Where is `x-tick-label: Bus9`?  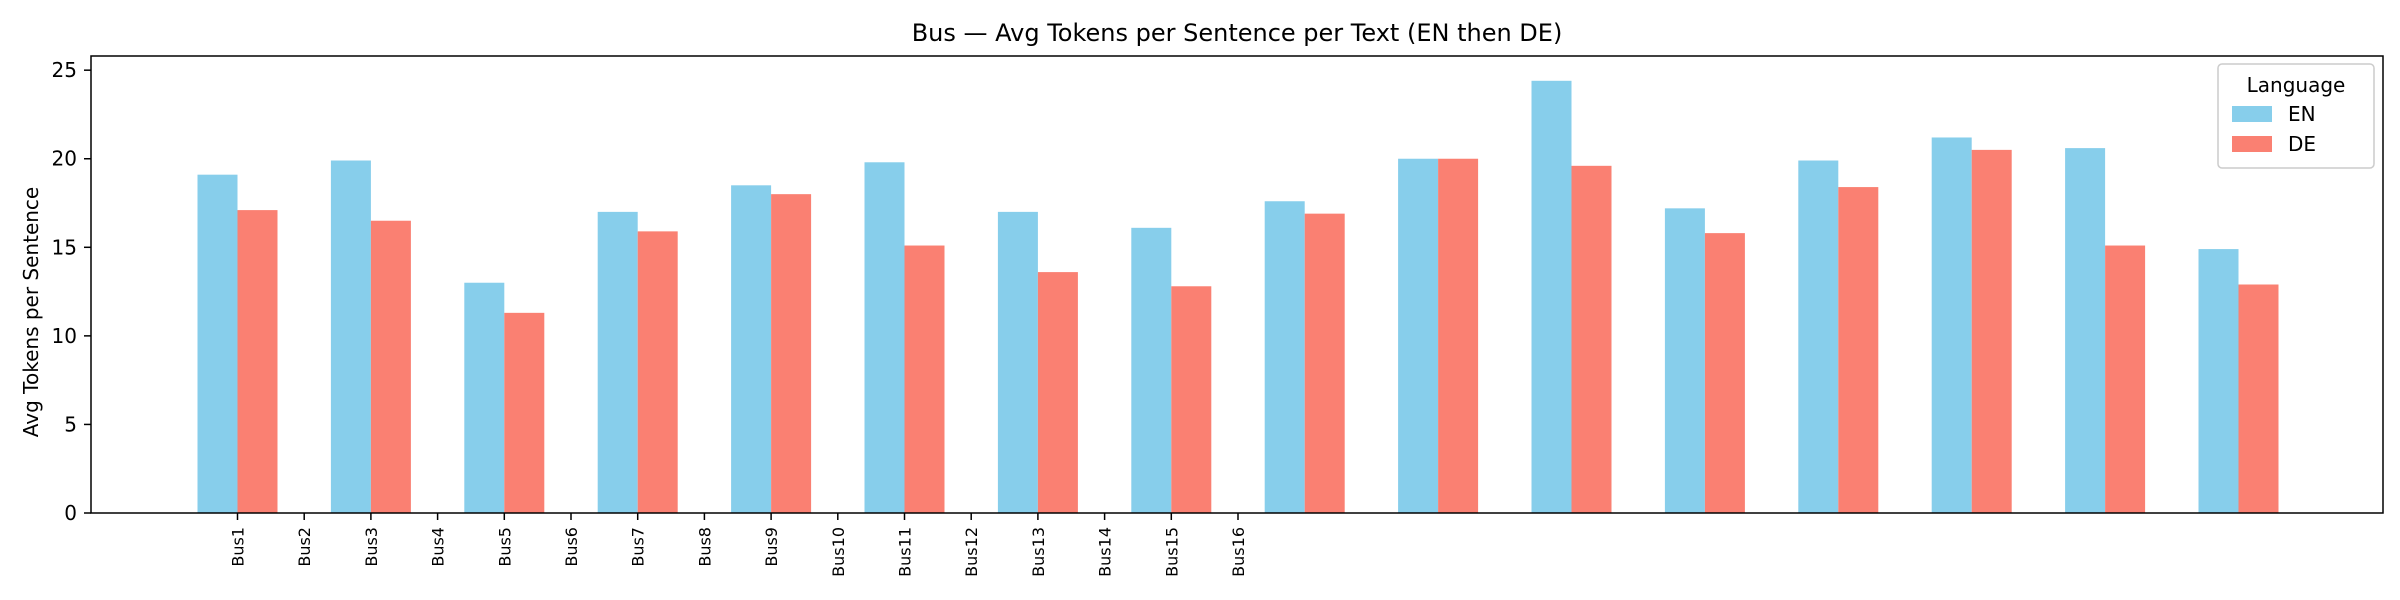 x-tick-label: Bus9 is located at coordinates (771, 547).